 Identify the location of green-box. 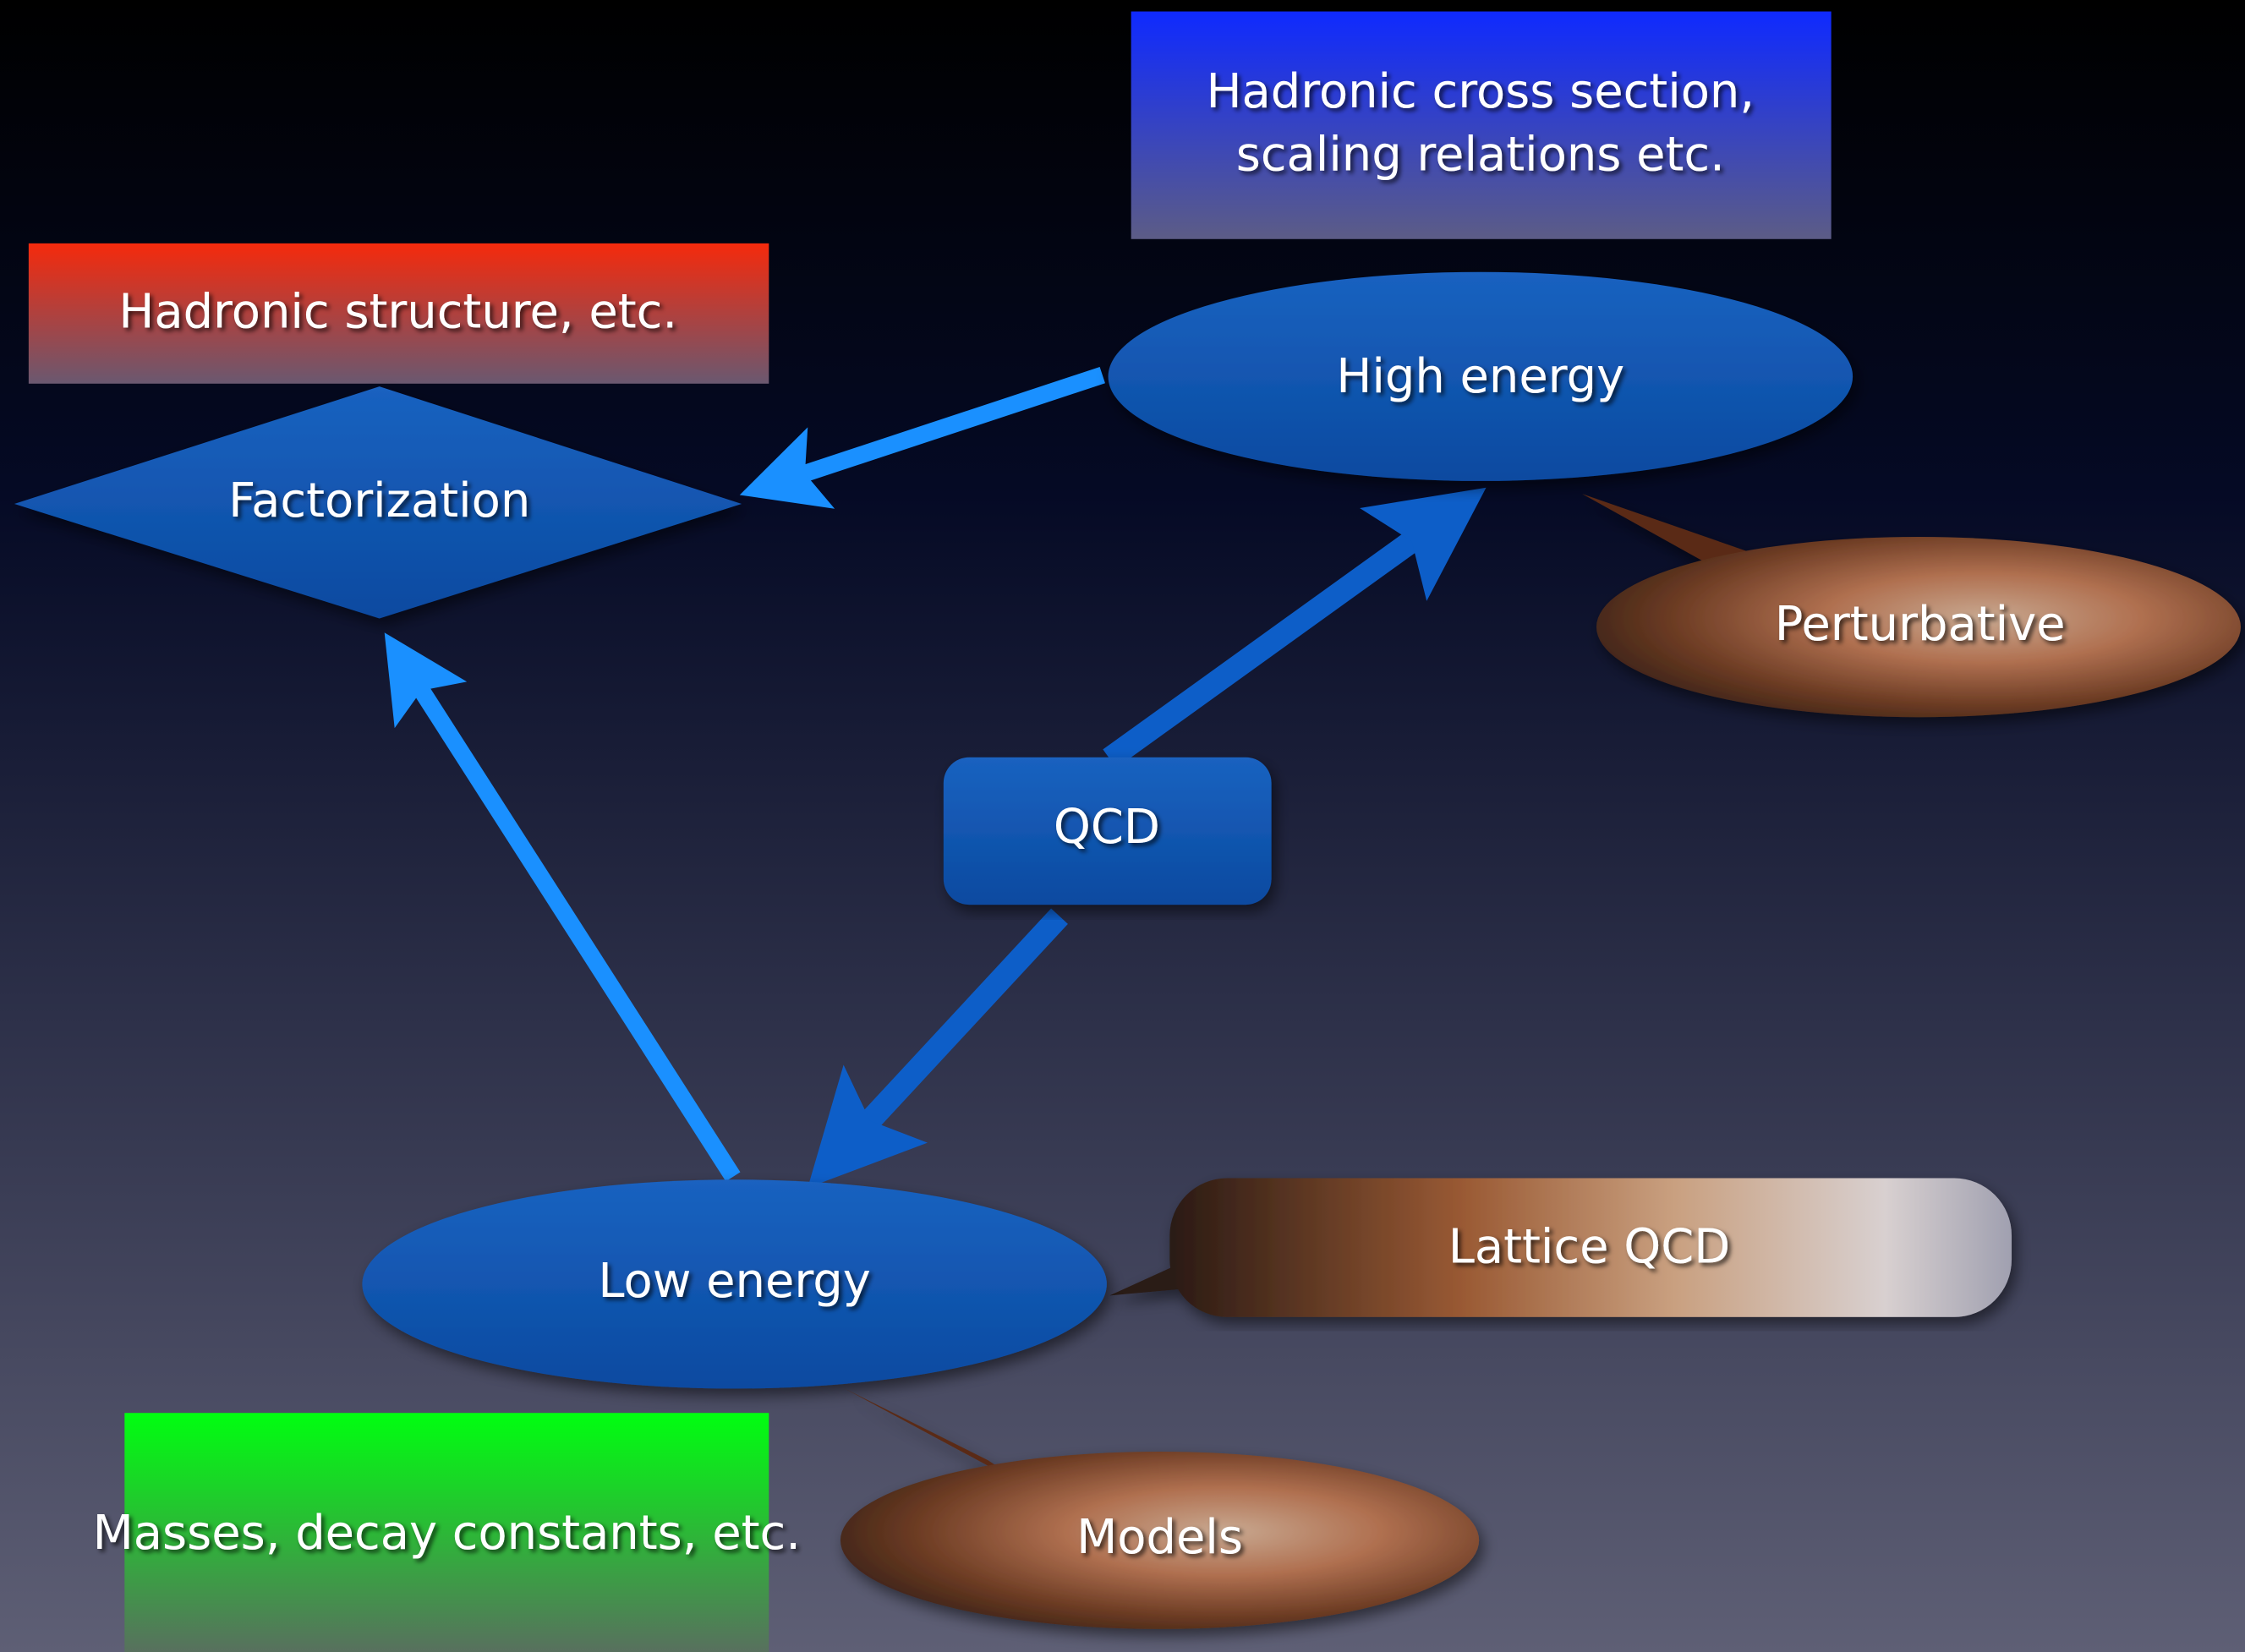
(447, 1532).